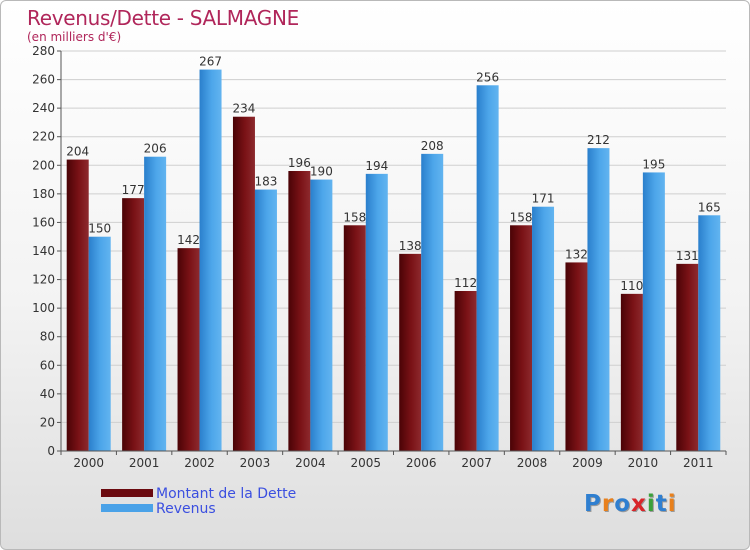  I want to click on legend-swatch-dette, so click(127, 493).